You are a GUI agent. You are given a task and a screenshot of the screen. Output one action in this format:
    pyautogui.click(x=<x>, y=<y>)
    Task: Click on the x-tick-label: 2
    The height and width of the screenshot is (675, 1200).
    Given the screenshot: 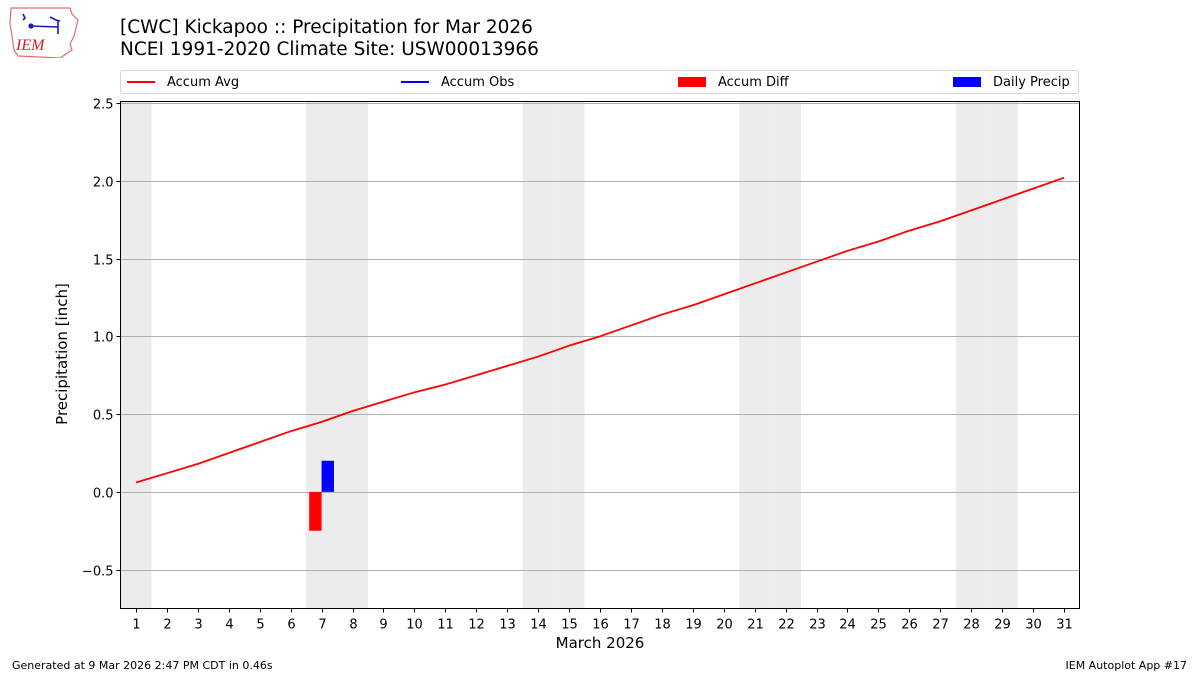 What is the action you would take?
    pyautogui.click(x=167, y=625)
    